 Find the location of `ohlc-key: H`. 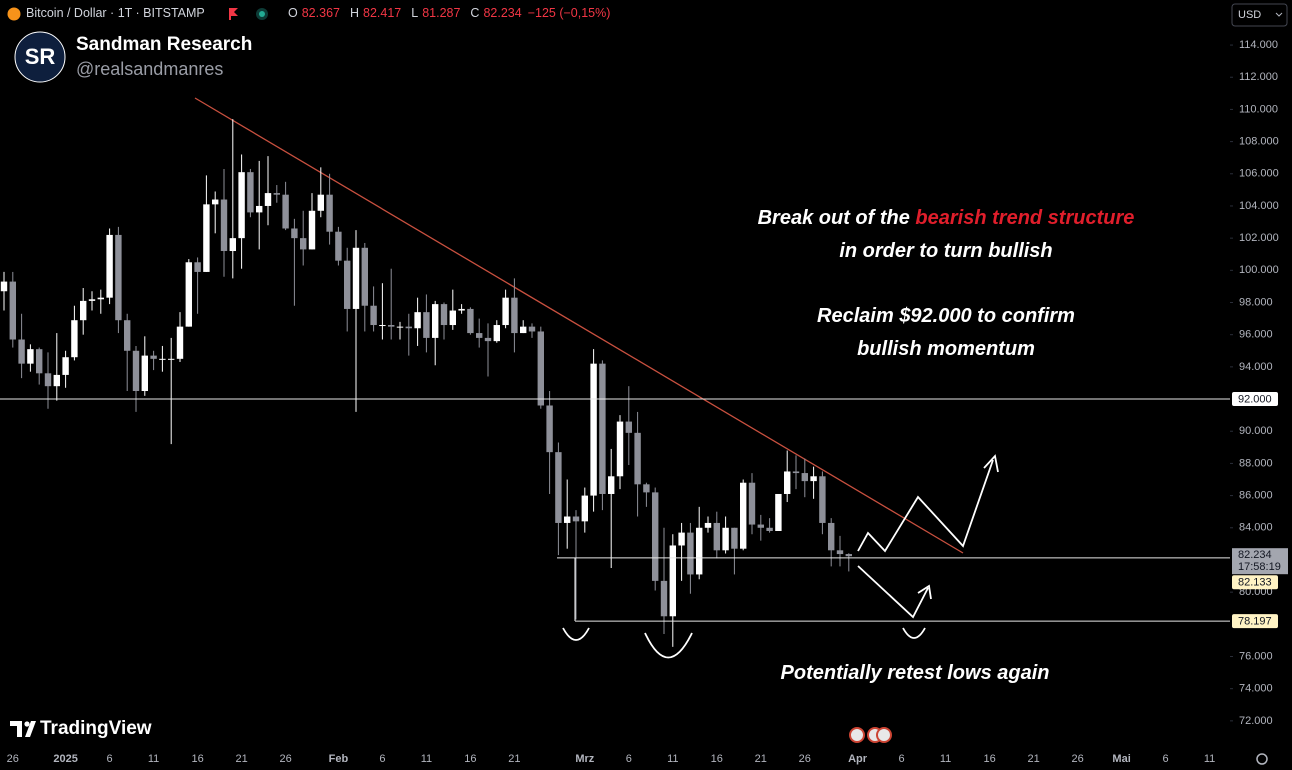

ohlc-key: H is located at coordinates (354, 13).